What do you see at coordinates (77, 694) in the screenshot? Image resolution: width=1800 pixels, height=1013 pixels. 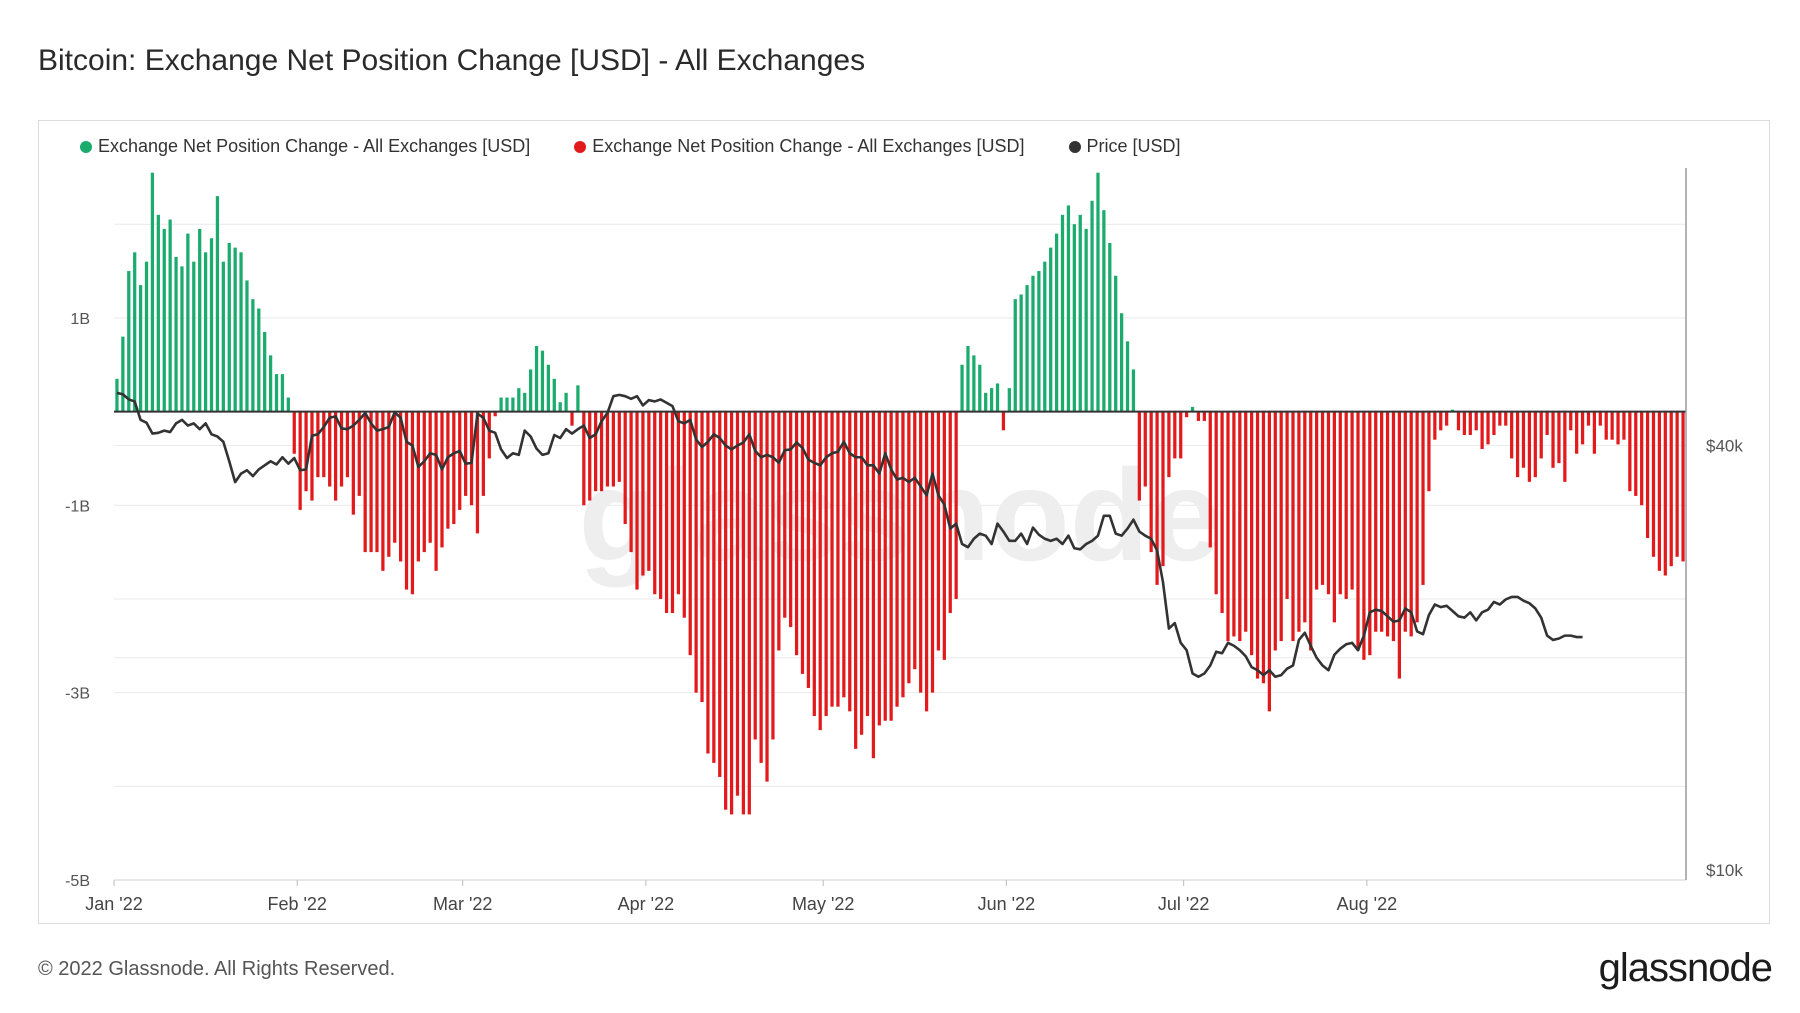 I see `y-tick-label: -3B` at bounding box center [77, 694].